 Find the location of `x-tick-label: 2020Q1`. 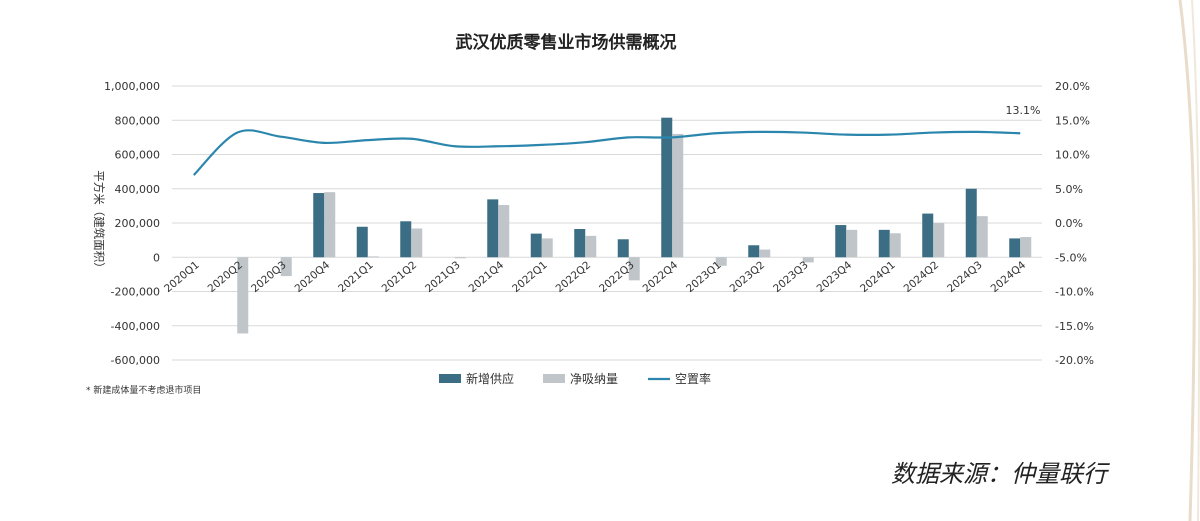

x-tick-label: 2020Q1 is located at coordinates (182, 277).